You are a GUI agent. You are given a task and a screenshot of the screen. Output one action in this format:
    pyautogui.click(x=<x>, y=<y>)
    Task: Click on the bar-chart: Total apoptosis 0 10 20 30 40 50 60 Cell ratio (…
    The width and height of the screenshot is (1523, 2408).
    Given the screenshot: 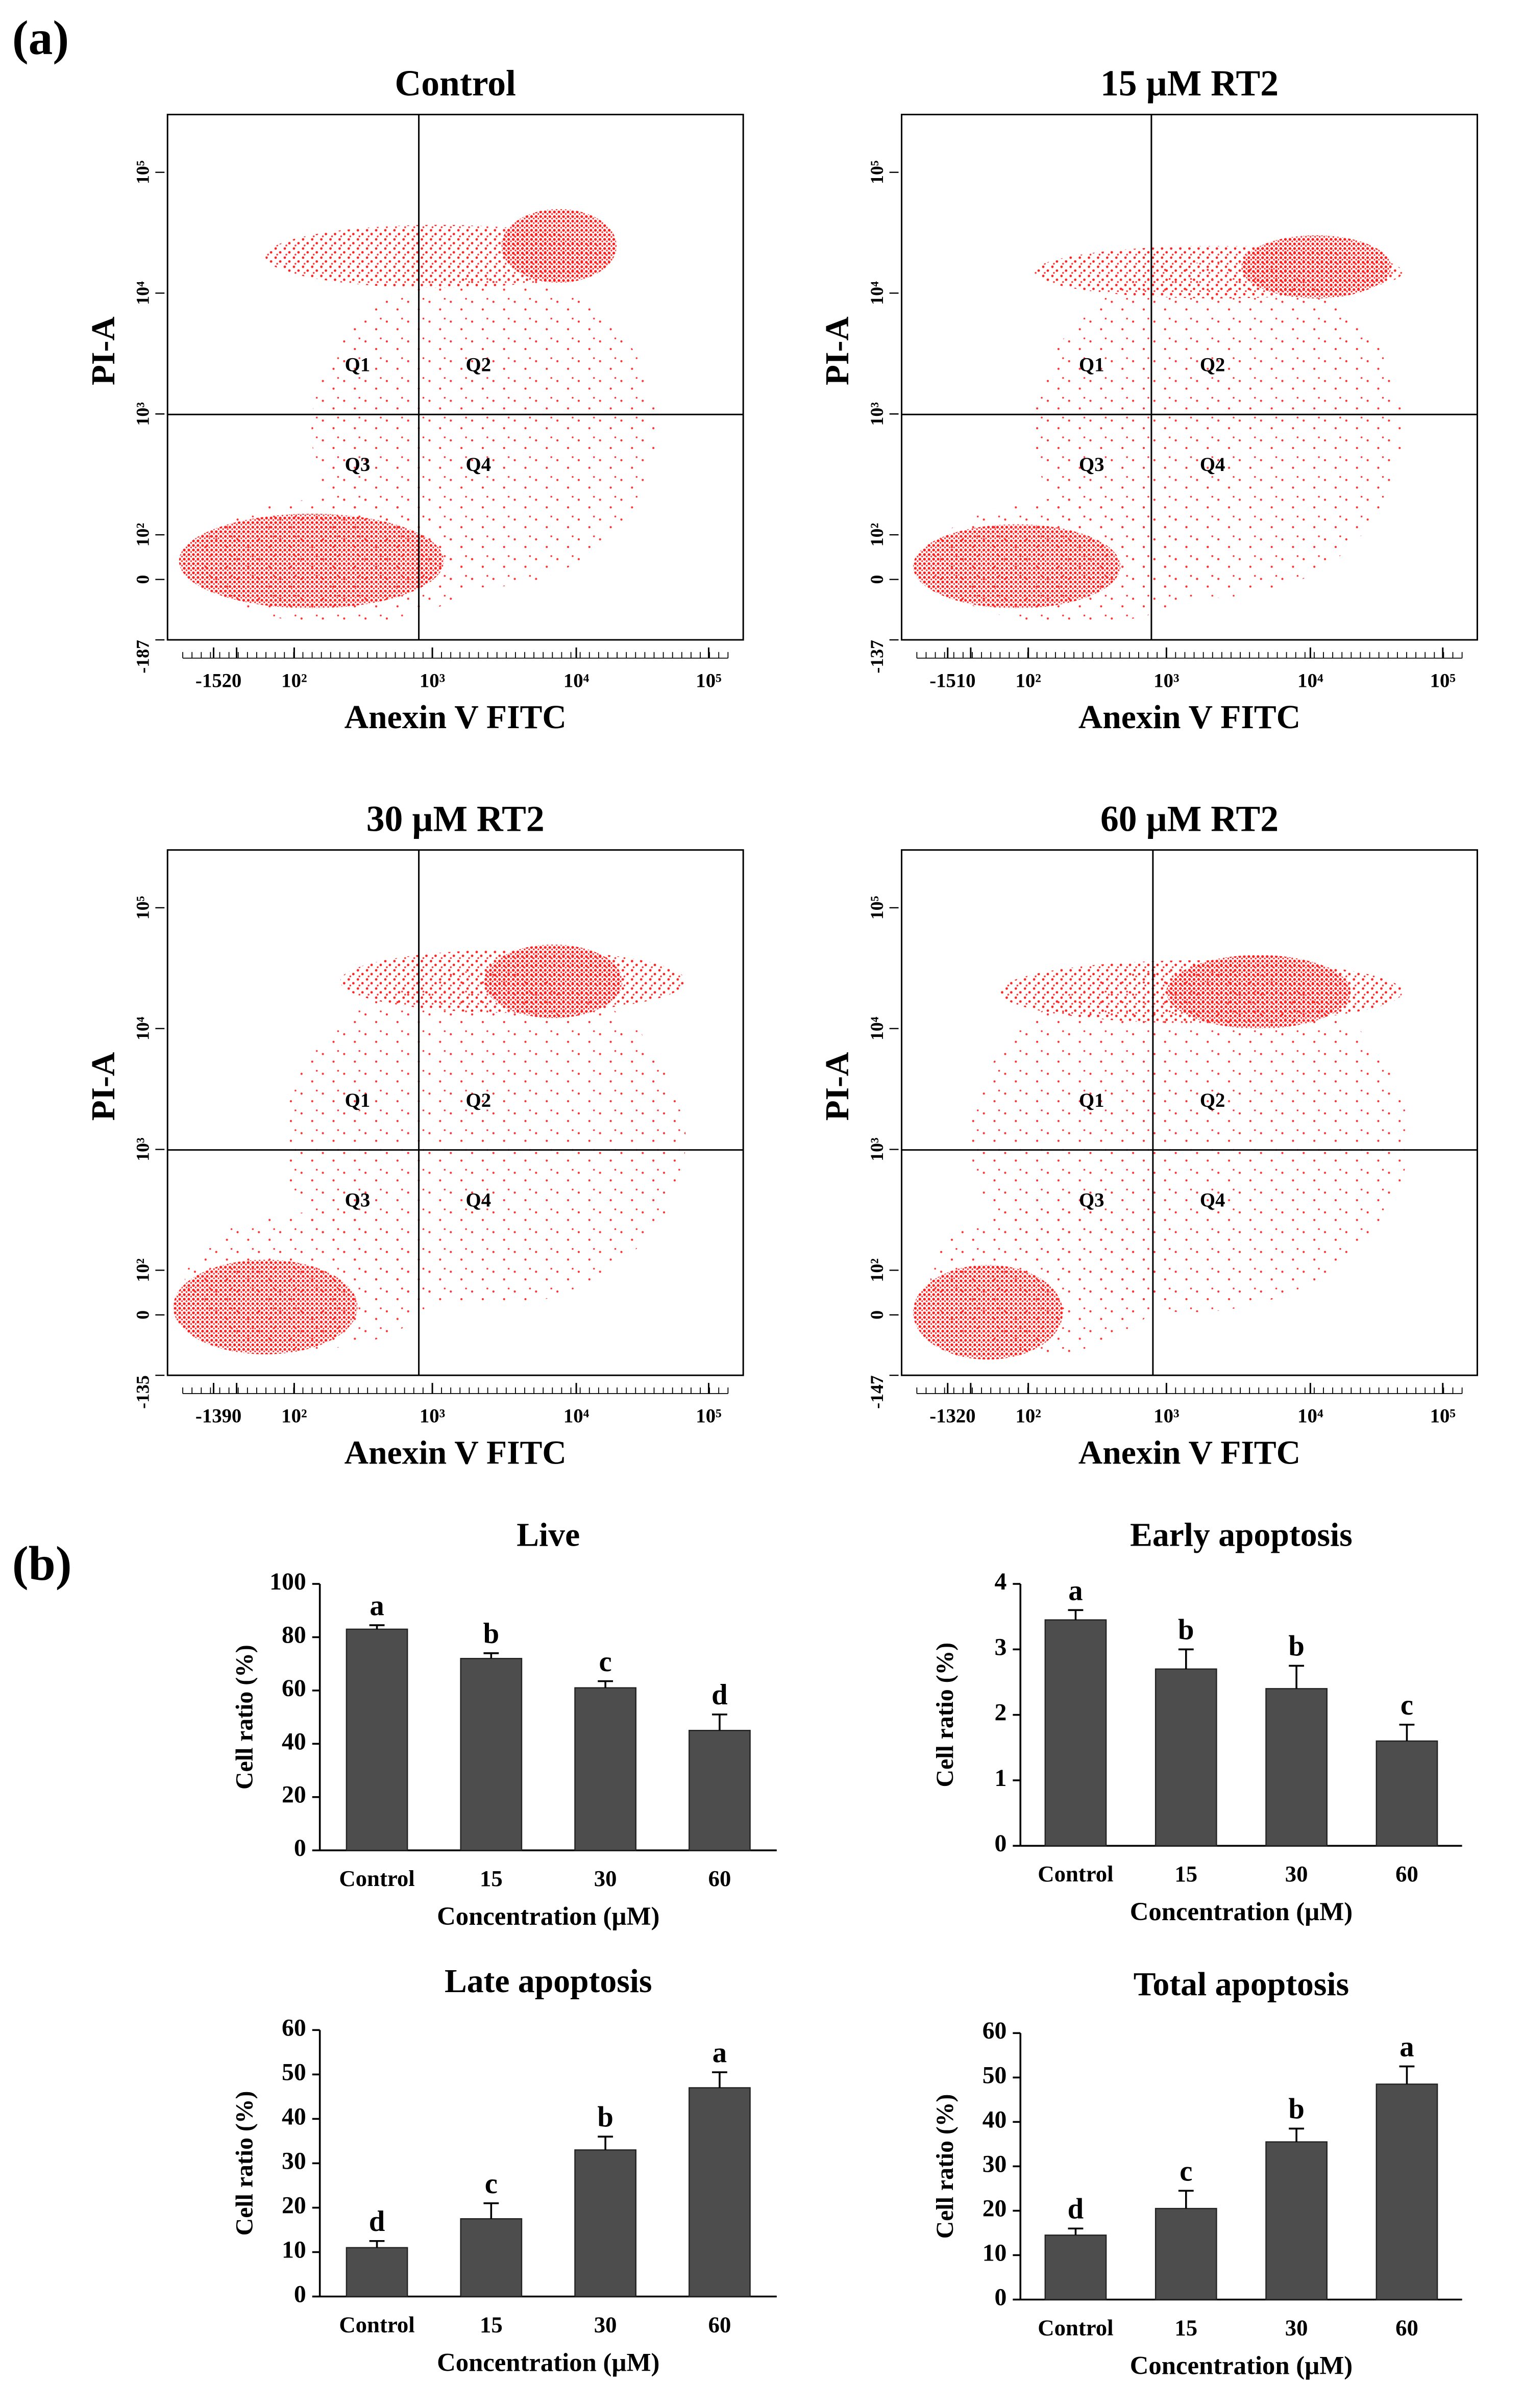 What is the action you would take?
    pyautogui.click(x=1196, y=2172)
    